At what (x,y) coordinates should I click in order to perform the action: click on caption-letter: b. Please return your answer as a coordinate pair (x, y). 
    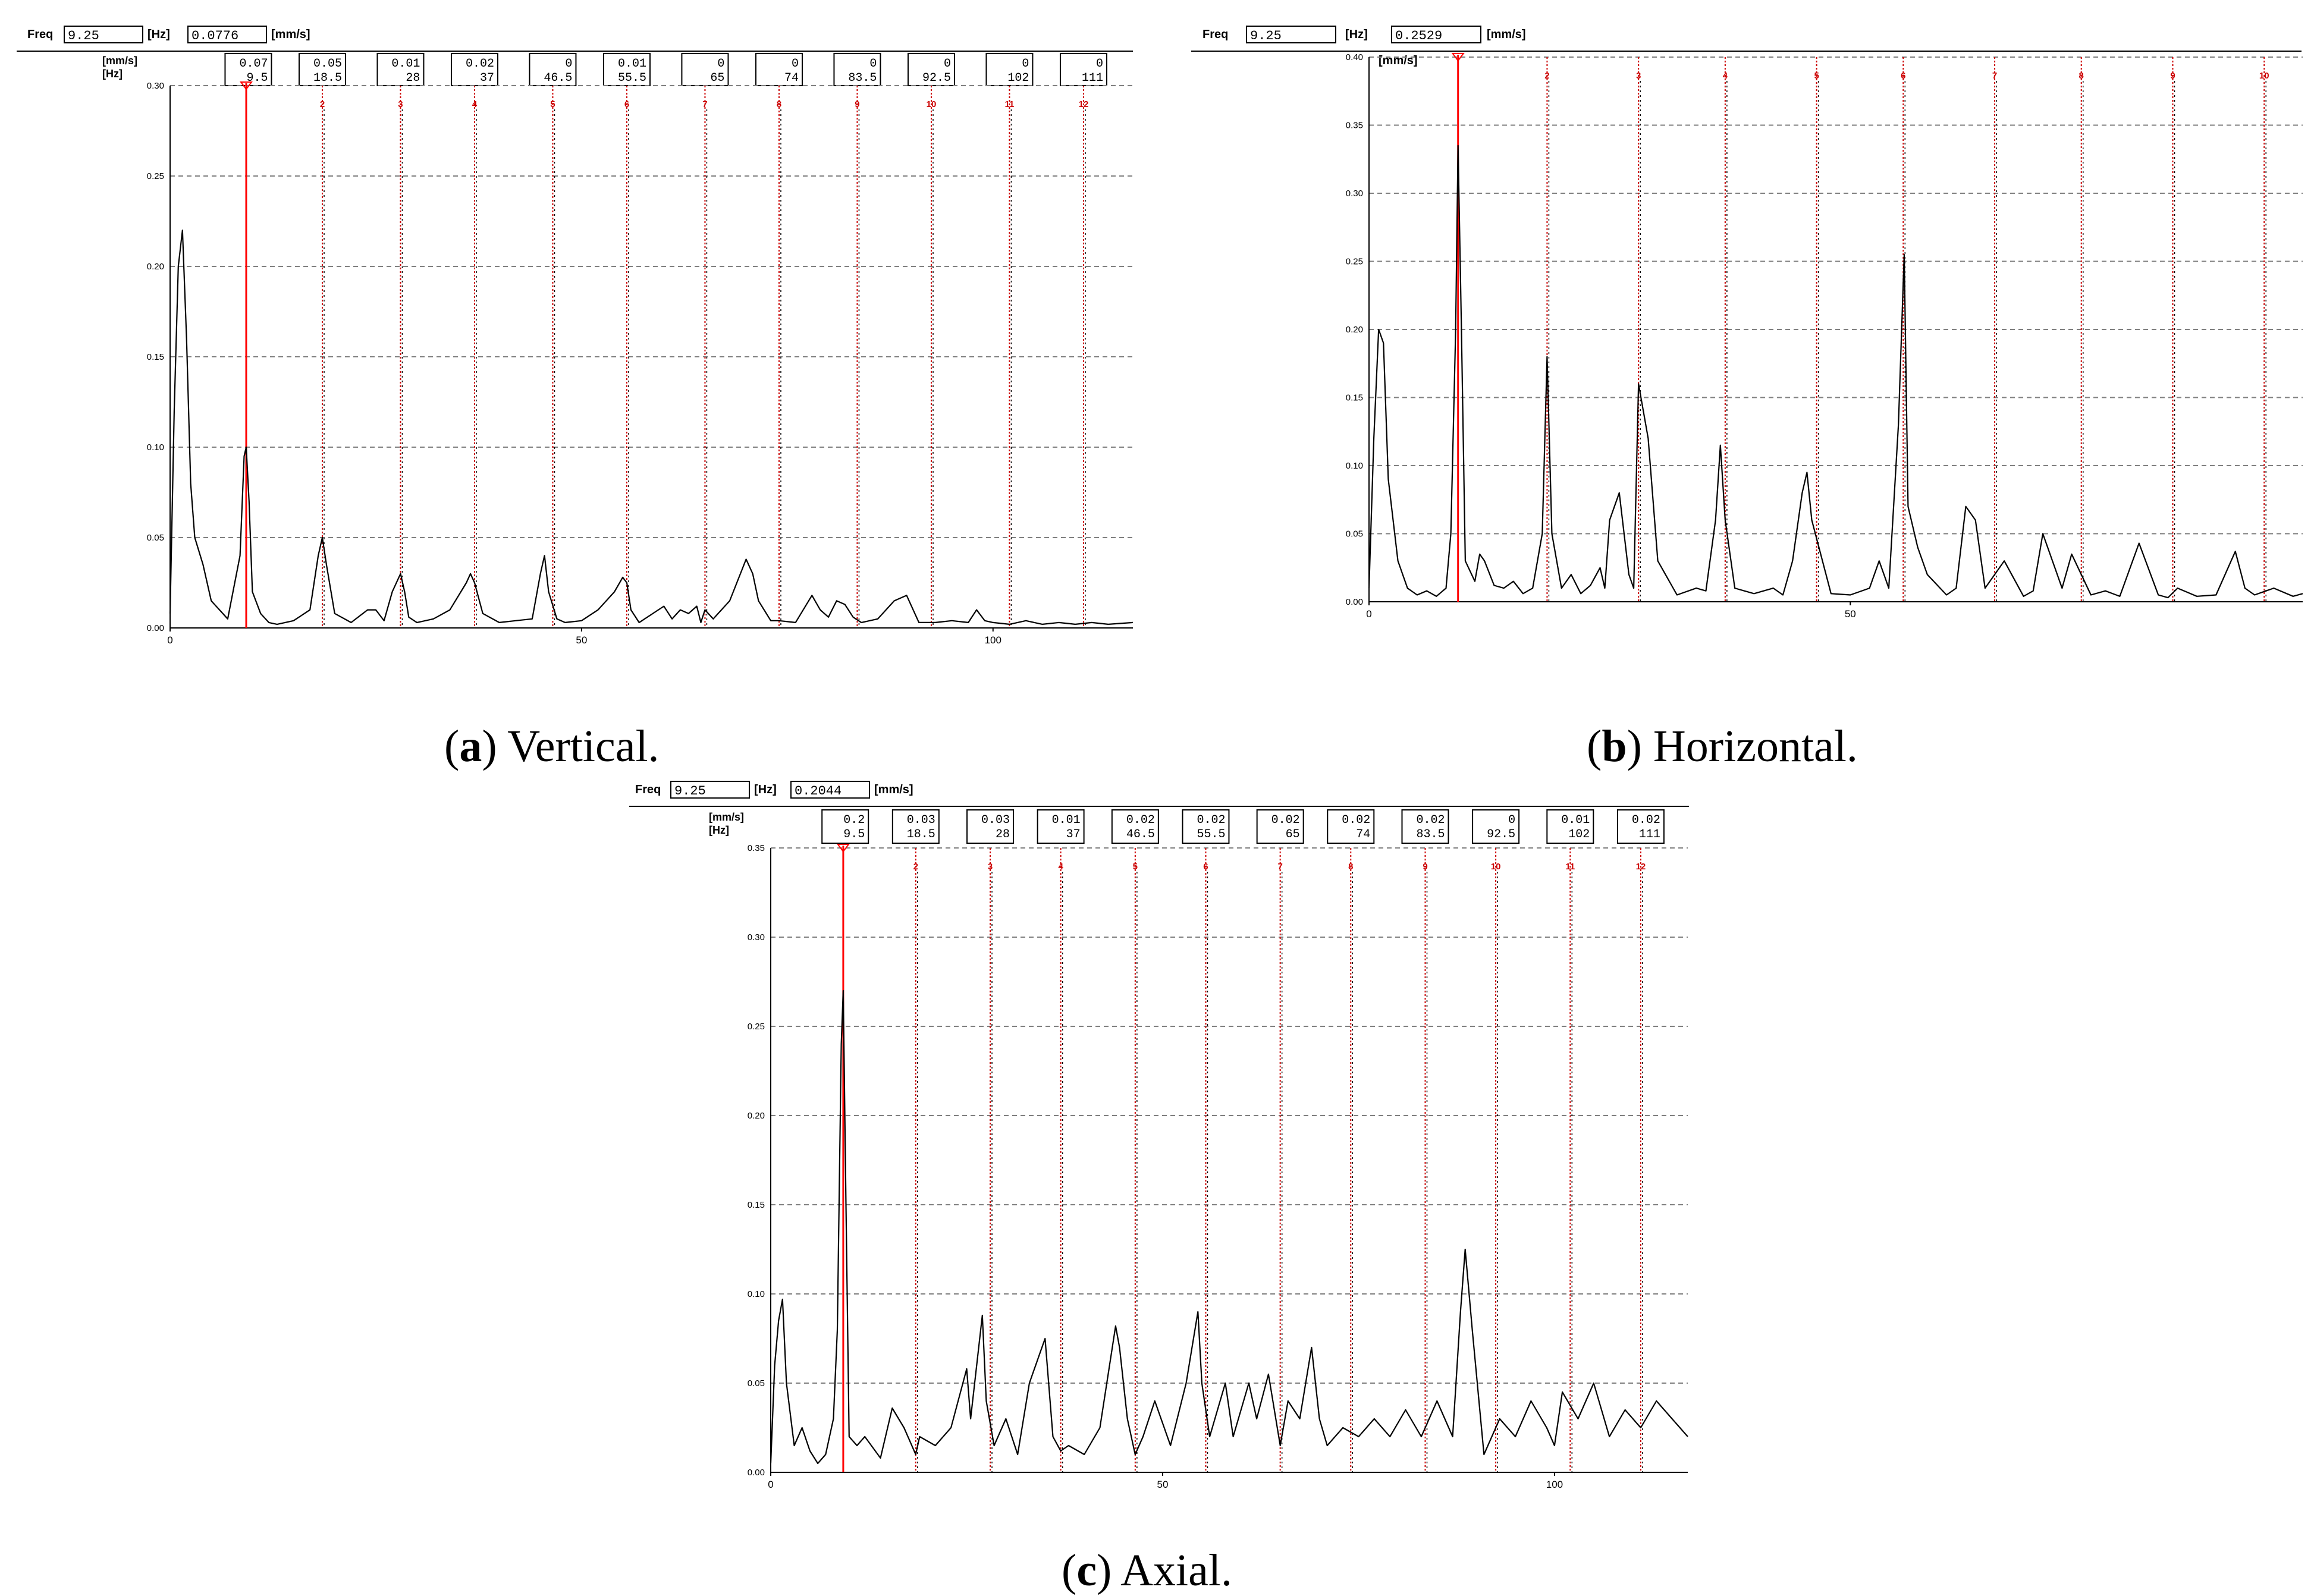
    Looking at the image, I should click on (1615, 746).